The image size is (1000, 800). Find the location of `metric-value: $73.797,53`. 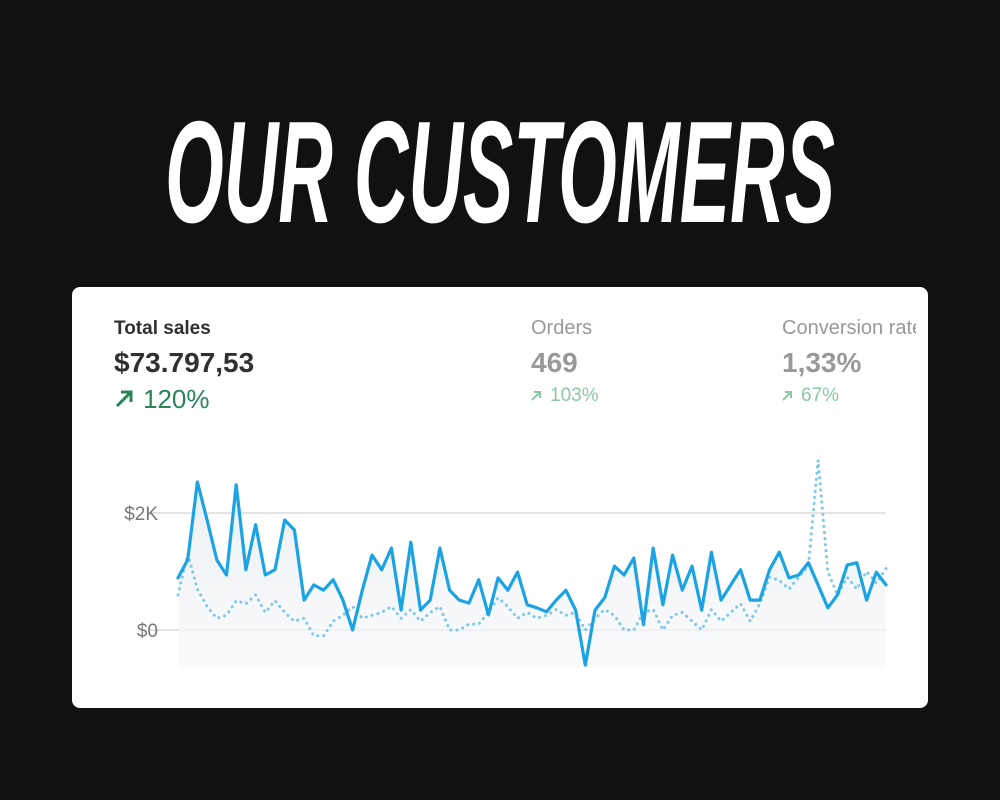

metric-value: $73.797,53 is located at coordinates (184, 362).